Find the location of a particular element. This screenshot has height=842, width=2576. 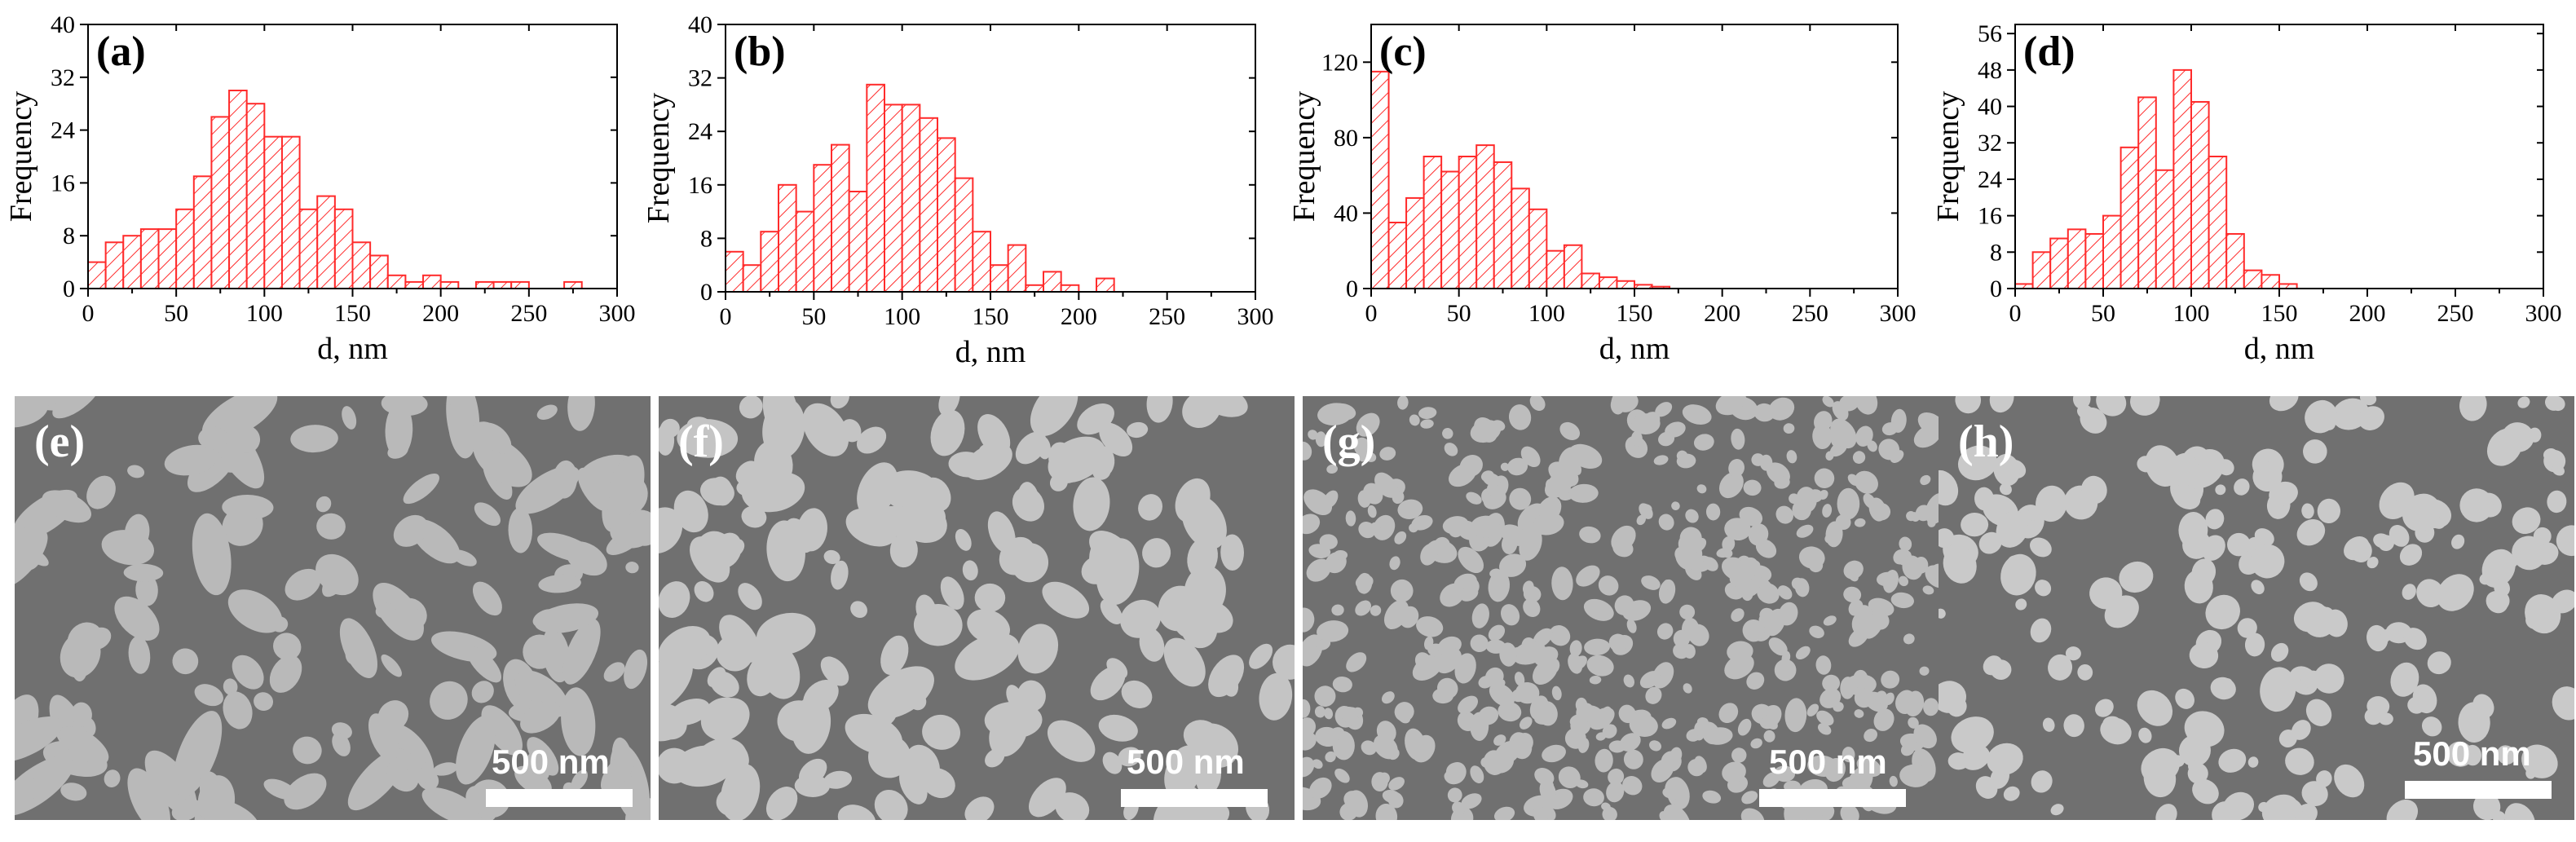

hist-c-xtick-label: 0 is located at coordinates (1371, 314).